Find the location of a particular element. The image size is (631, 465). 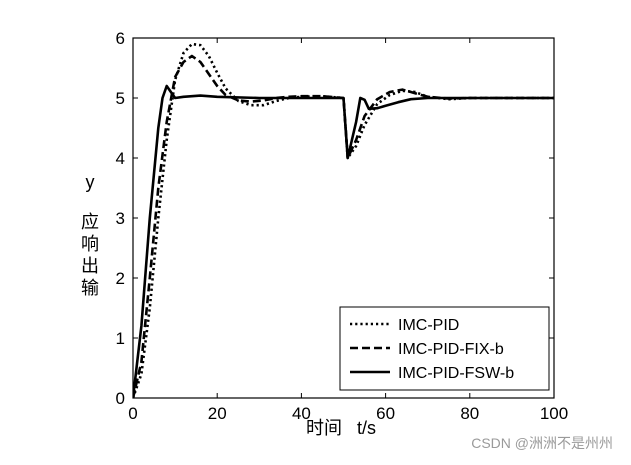

y-tick-label: 6 is located at coordinates (120, 38).